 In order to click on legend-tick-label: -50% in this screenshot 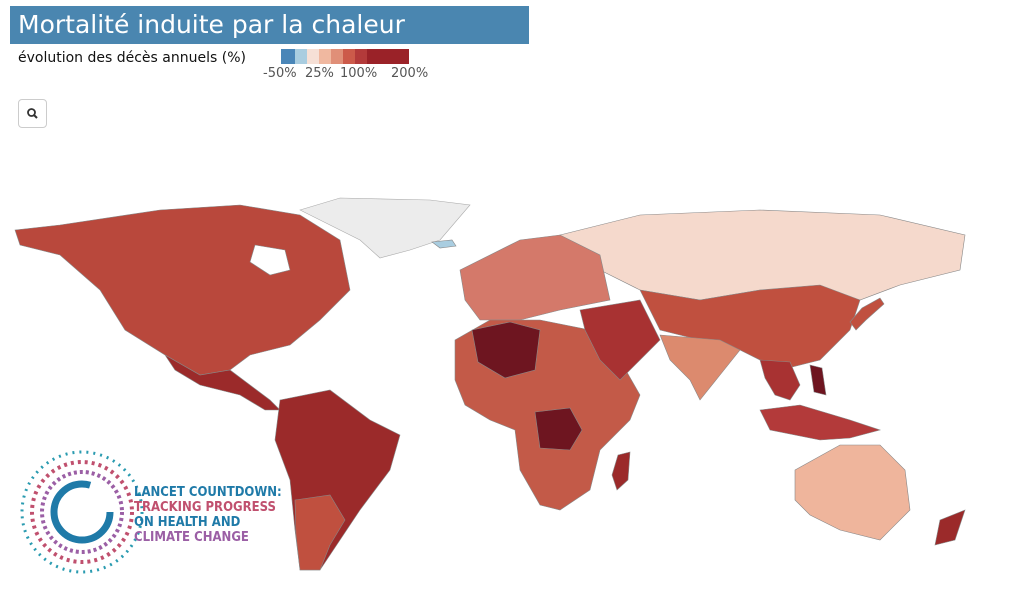, I will do `click(280, 73)`.